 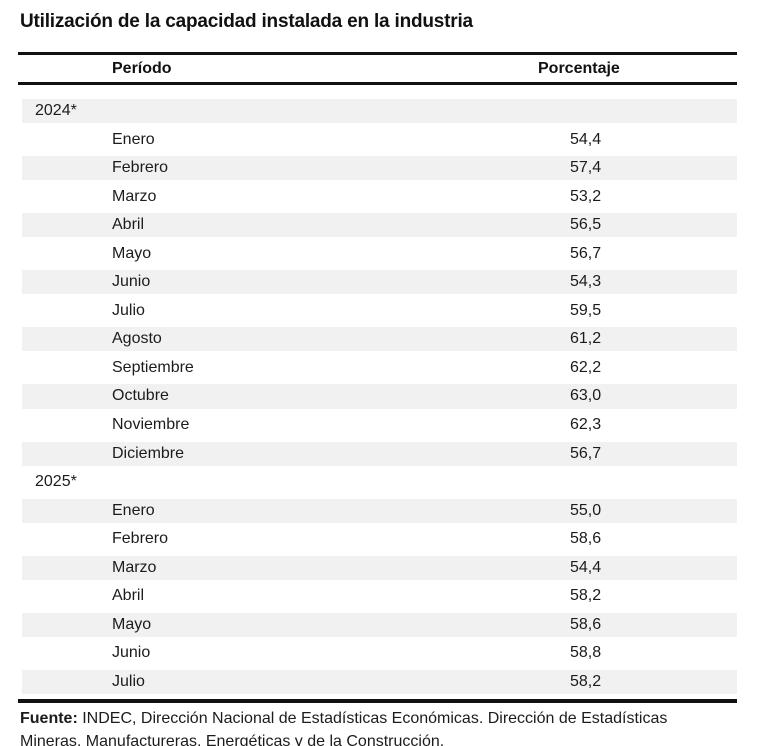 I want to click on table-row: Octubre 63,0, so click(x=377, y=396).